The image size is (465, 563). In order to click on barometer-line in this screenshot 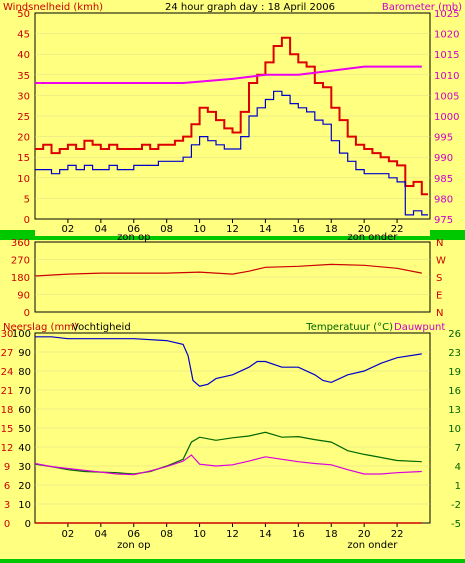, I will do `click(228, 74)`.